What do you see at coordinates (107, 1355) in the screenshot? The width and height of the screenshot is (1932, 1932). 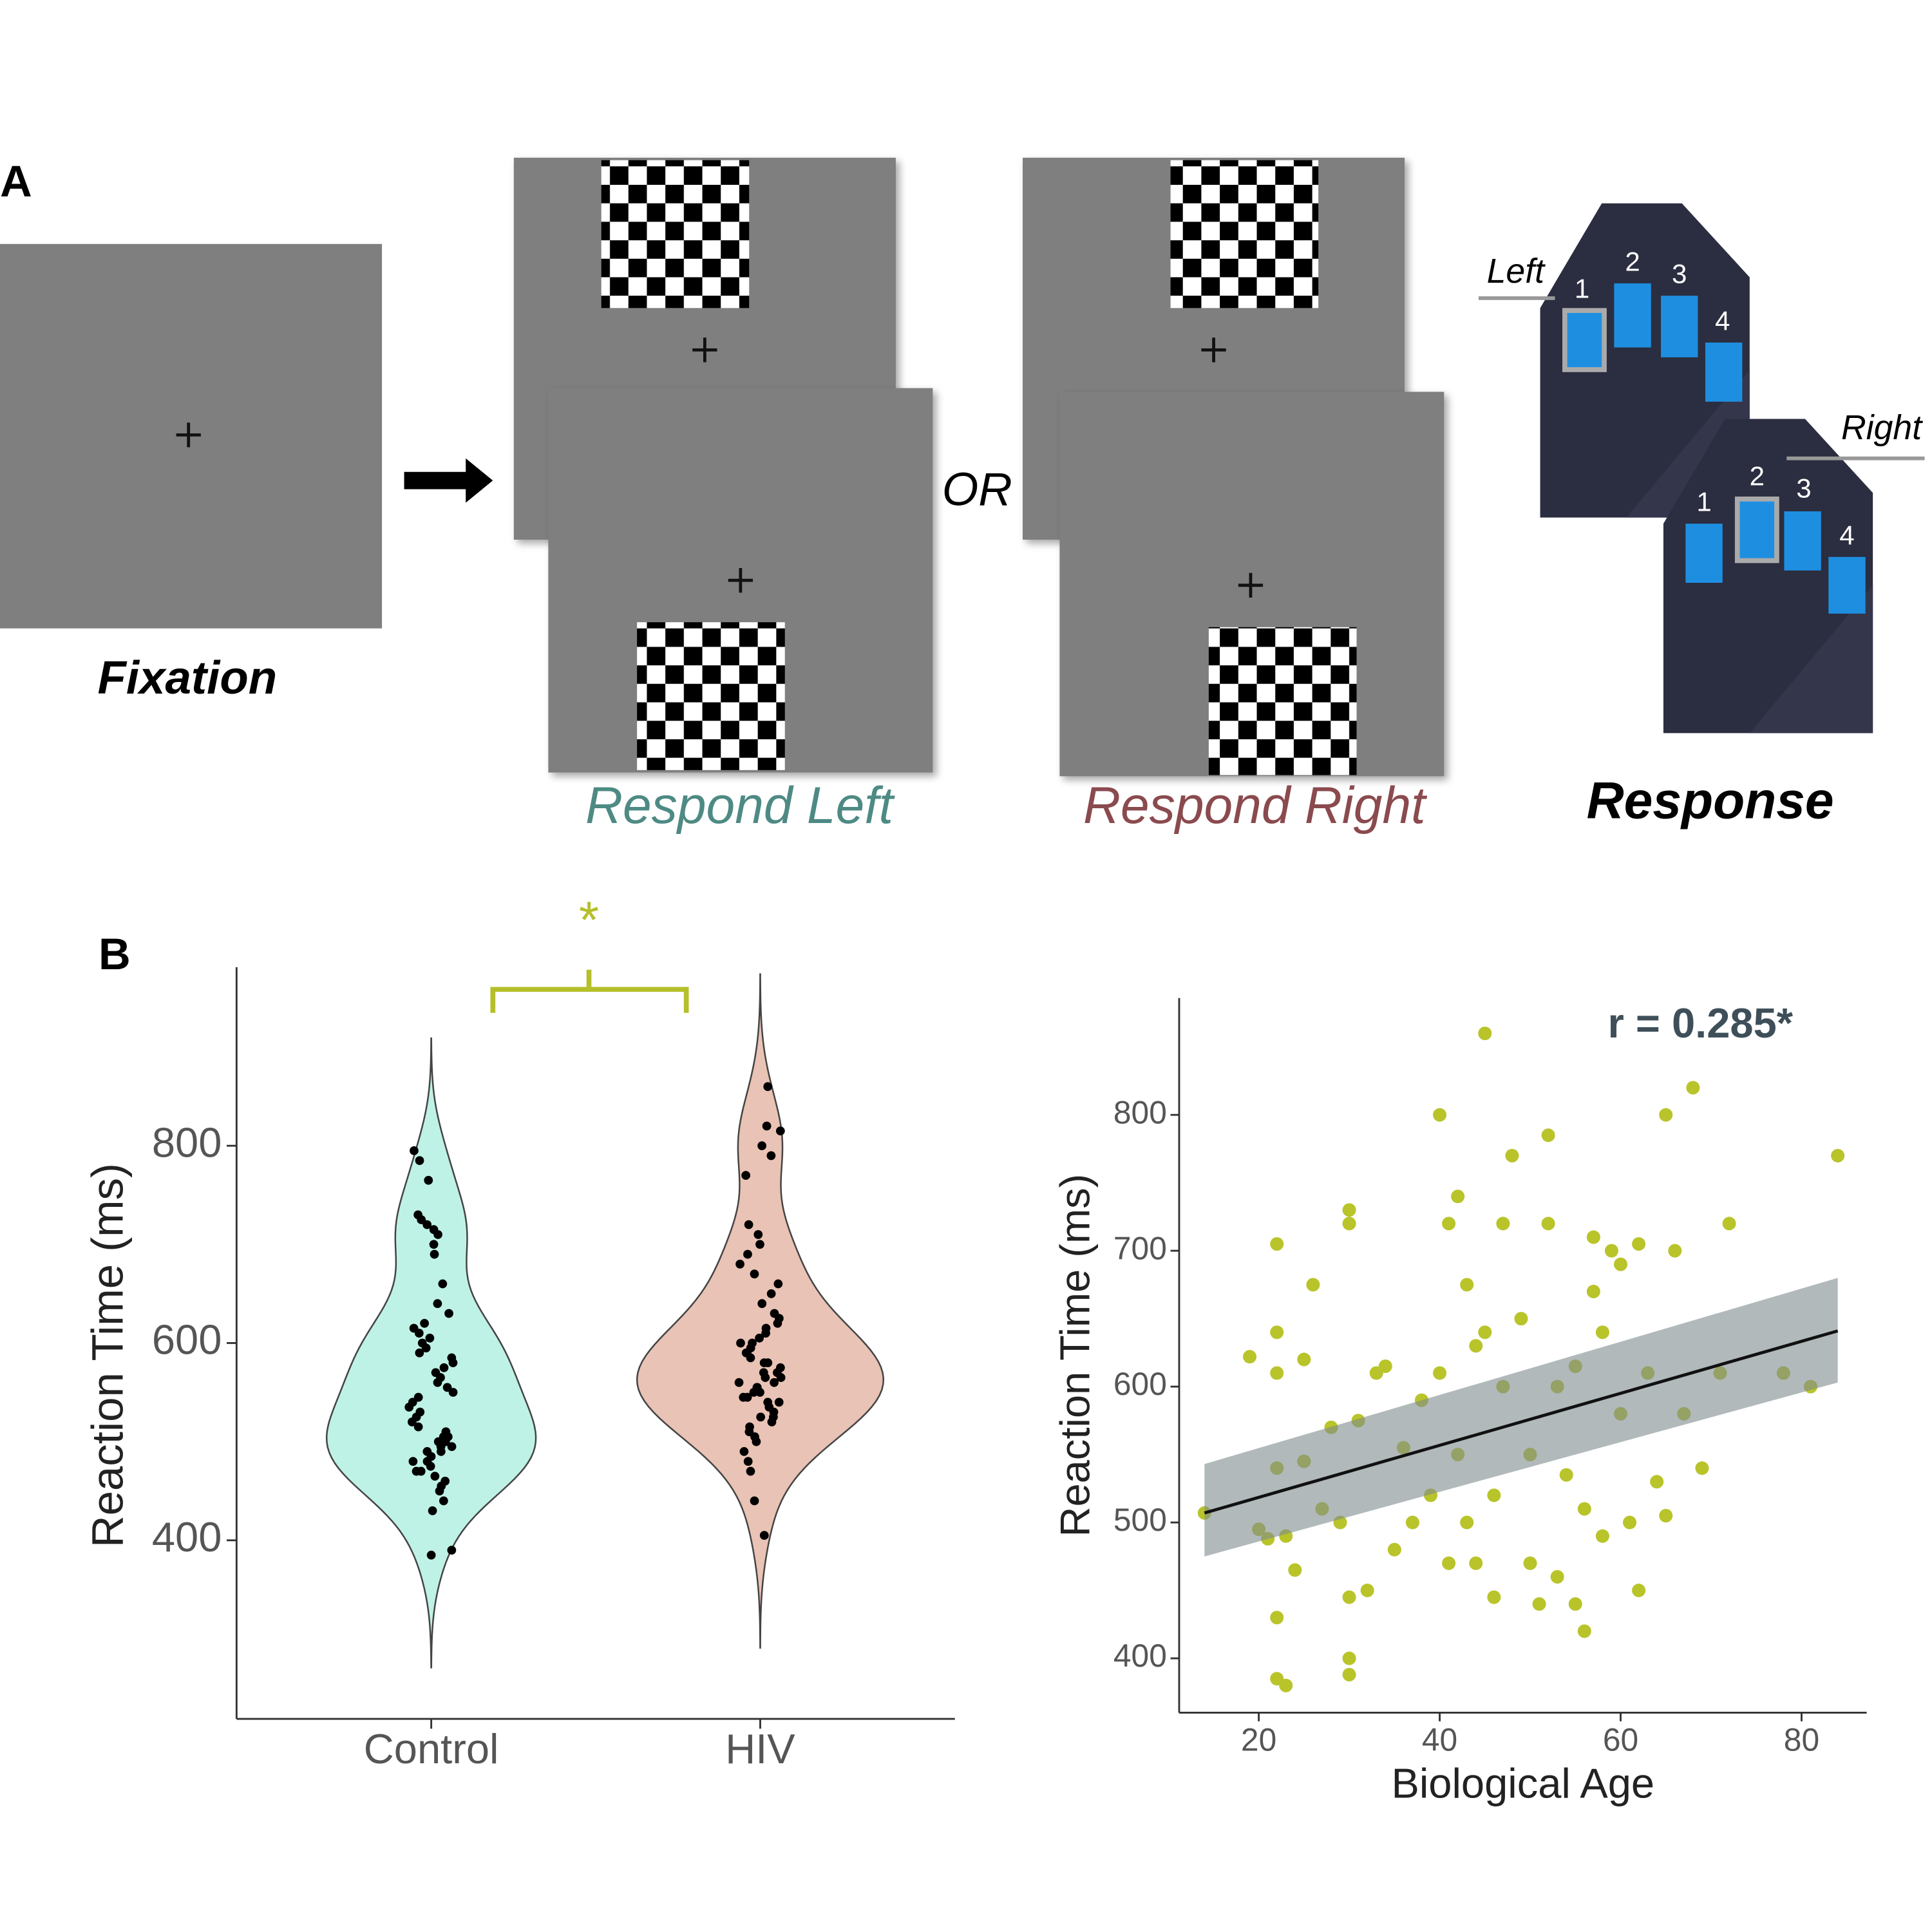 I see `y-axis-title: Reaction Time (ms)` at bounding box center [107, 1355].